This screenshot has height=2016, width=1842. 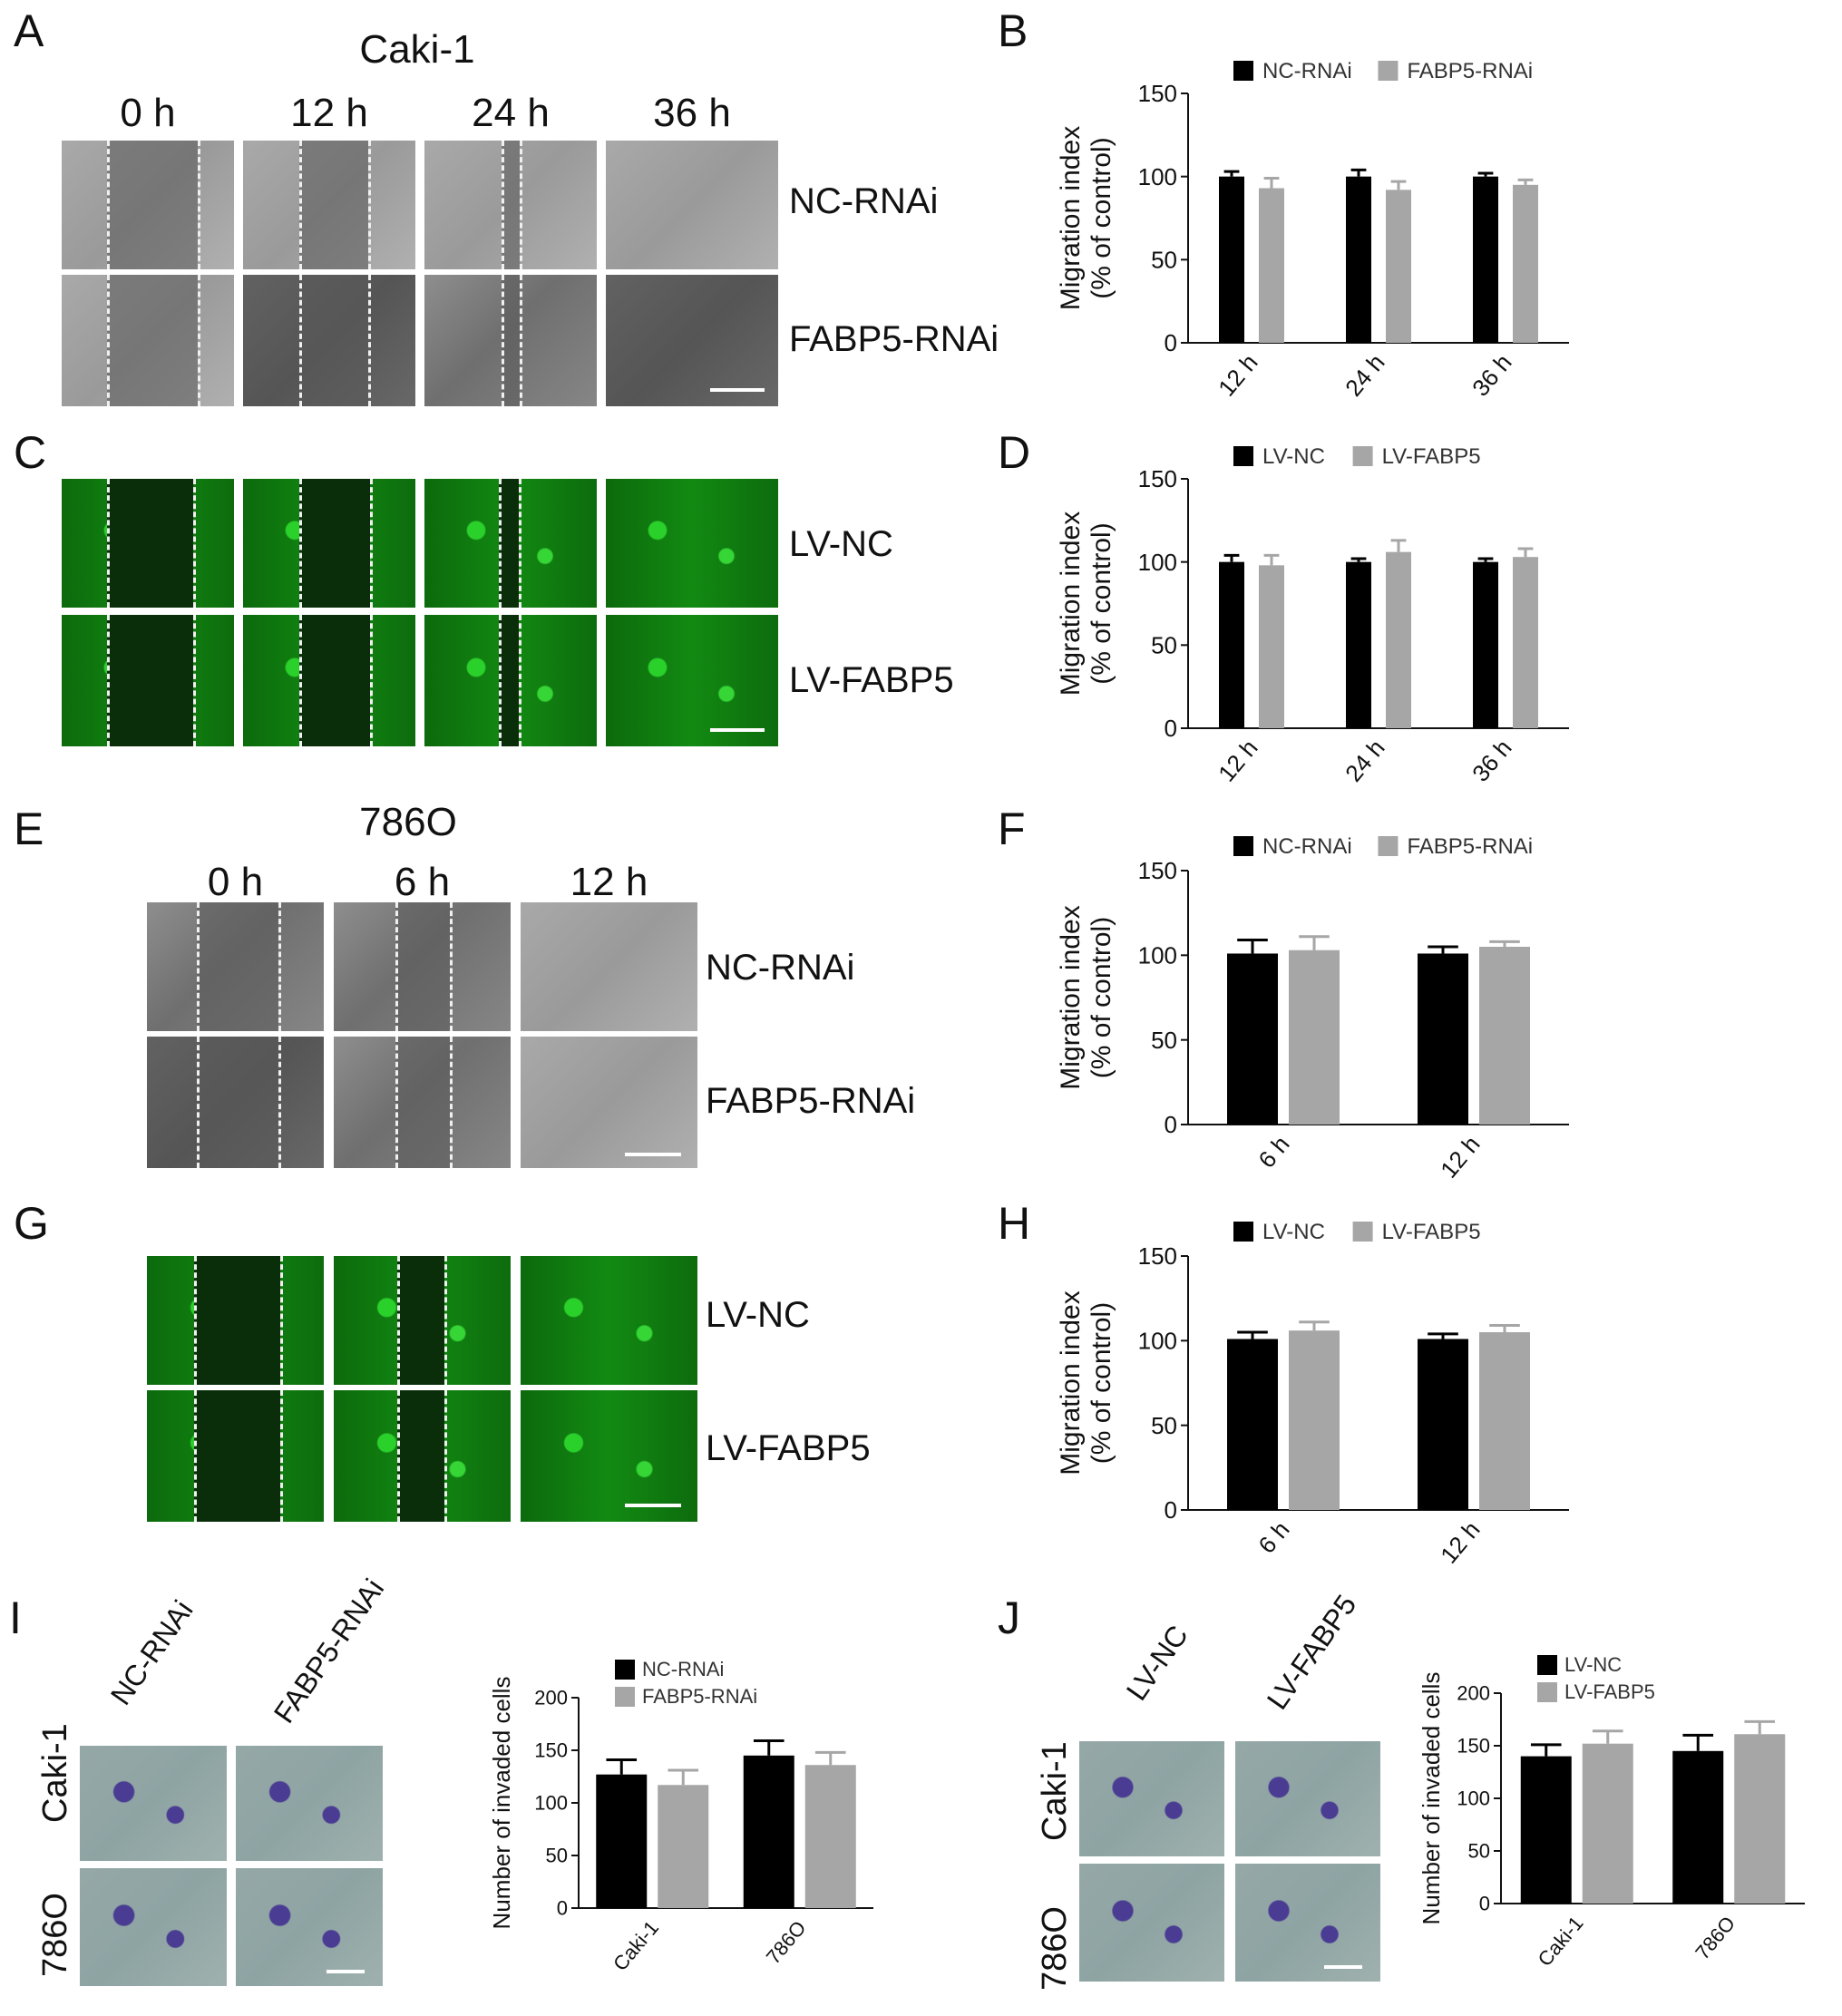 I want to click on micrograph-g-nc-6h, so click(x=423, y=1320).